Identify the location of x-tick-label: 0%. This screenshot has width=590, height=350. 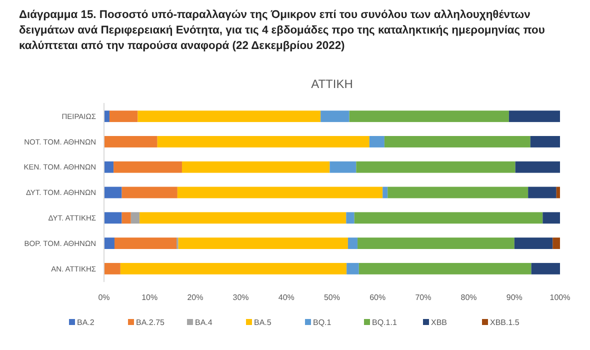
(104, 297).